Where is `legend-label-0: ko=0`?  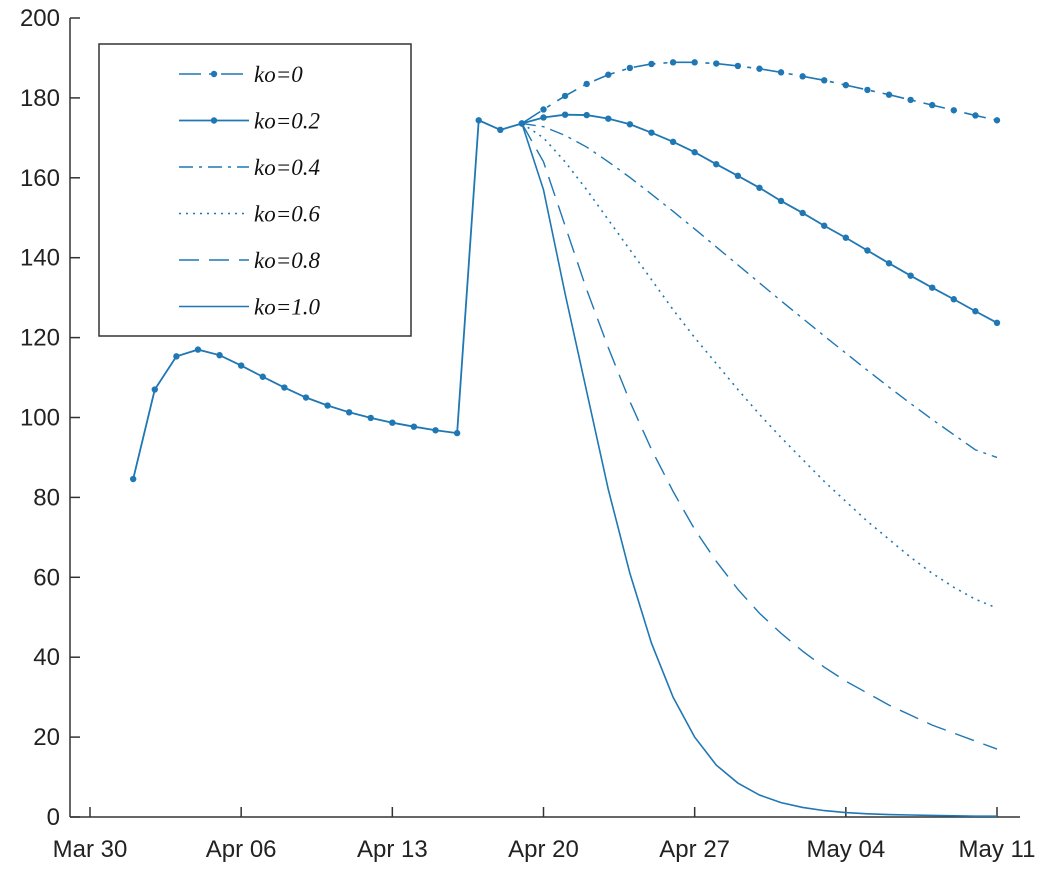
legend-label-0: ko=0 is located at coordinates (278, 74).